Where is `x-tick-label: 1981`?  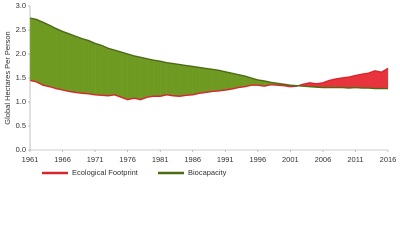 x-tick-label: 1981 is located at coordinates (160, 159).